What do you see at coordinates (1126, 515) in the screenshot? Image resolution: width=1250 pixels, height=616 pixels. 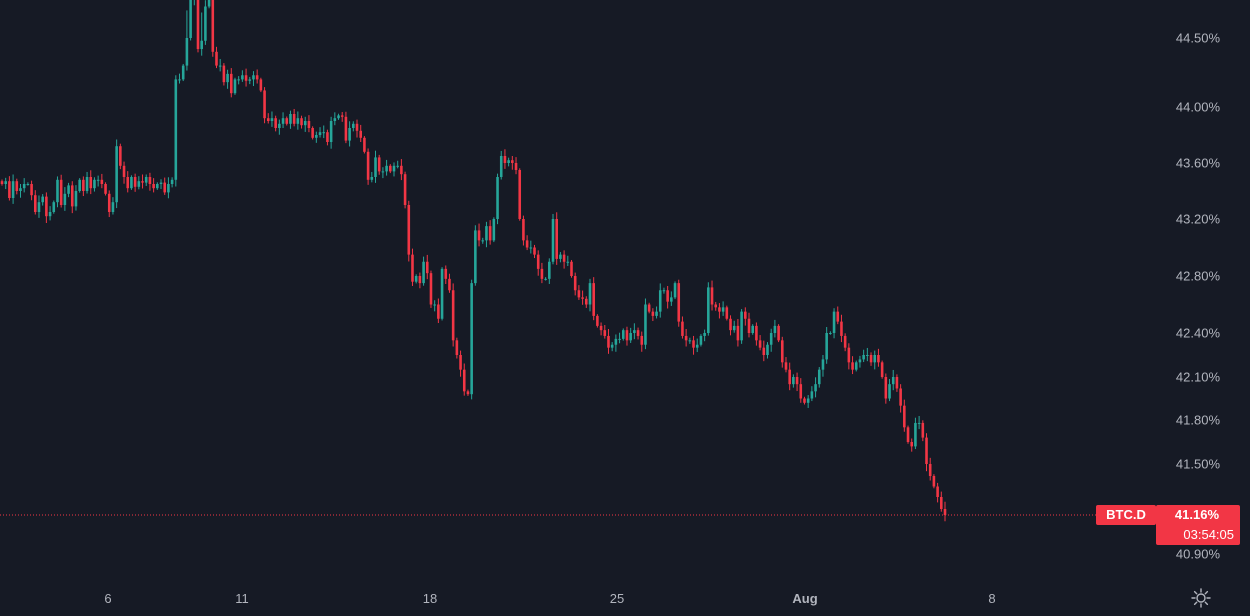 I see `symbol-label: BTC.D` at bounding box center [1126, 515].